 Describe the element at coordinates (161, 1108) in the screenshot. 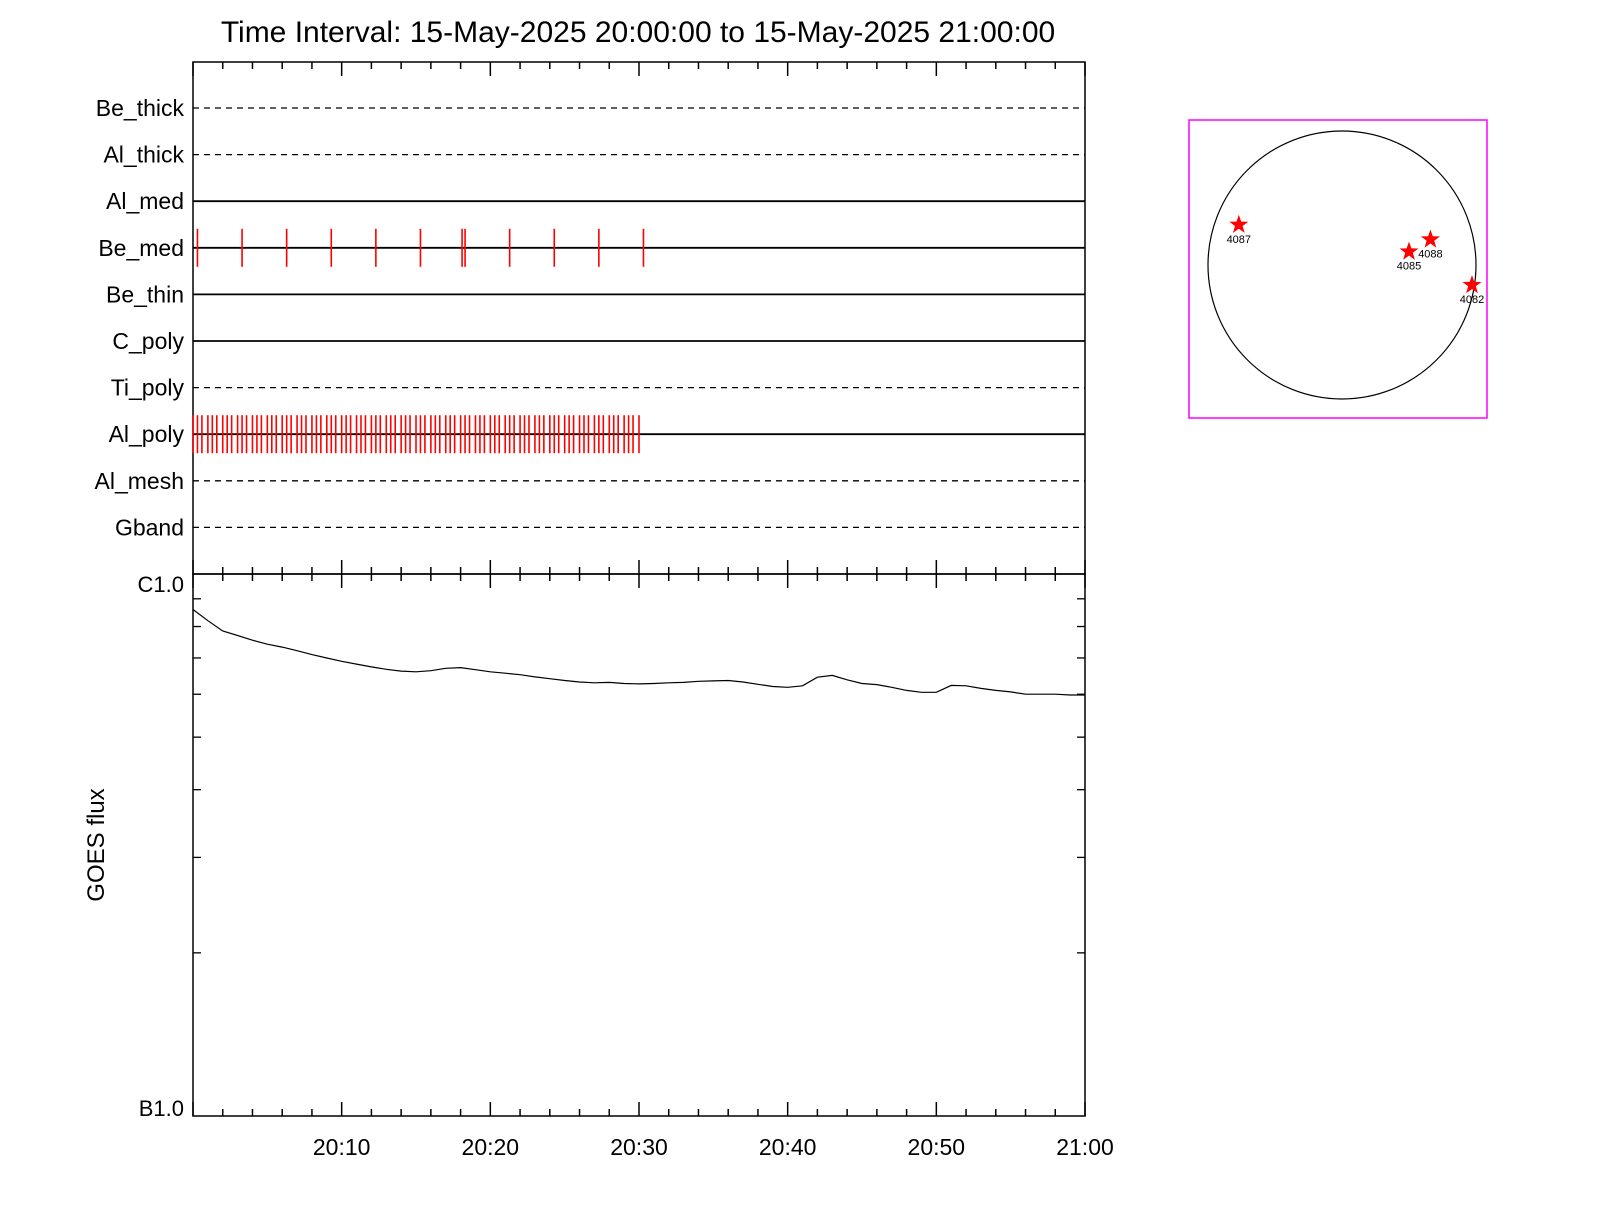

I see `y-tick-label-b1: B1.0` at that location.